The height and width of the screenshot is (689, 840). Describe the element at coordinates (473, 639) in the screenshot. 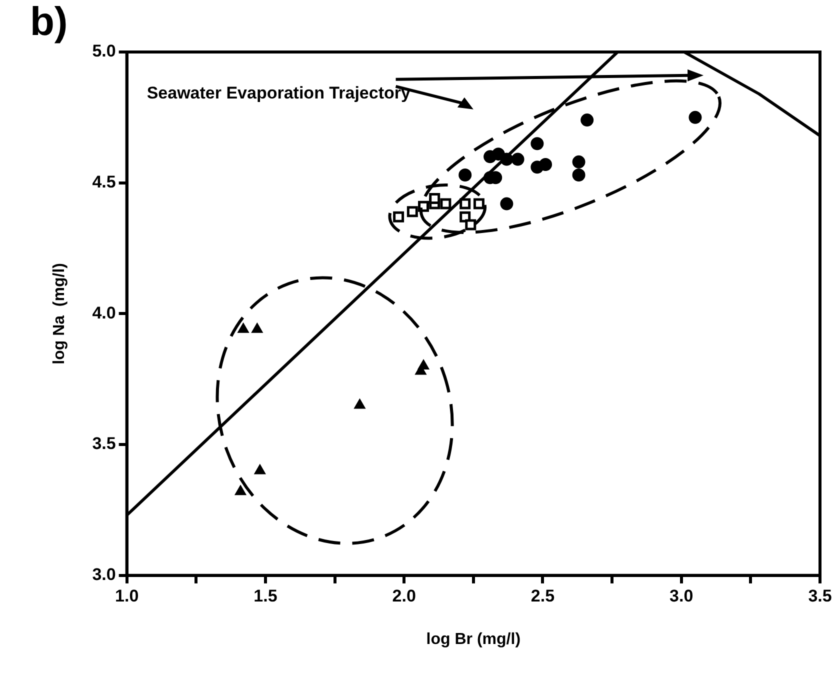

I see `x-axis-title: log Br (mg/l)` at that location.